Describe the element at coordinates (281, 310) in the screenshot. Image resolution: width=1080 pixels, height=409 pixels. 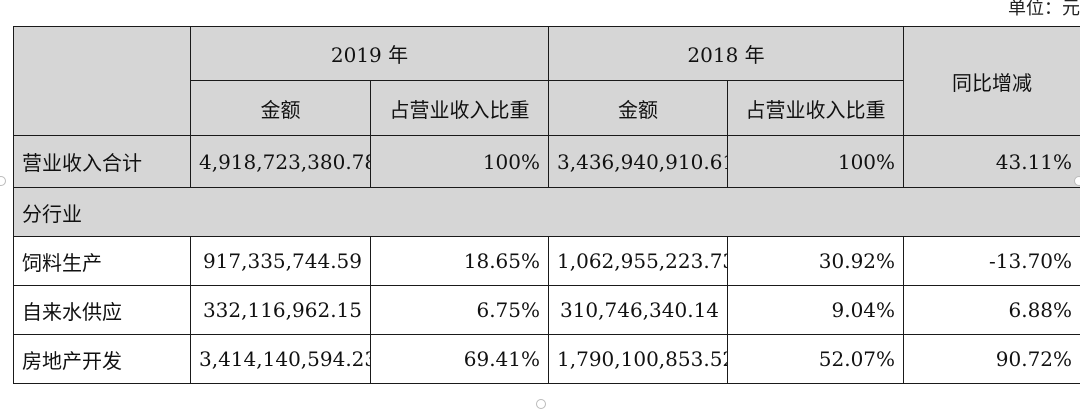
I see `cell-amount-2019: 332,116,962.15` at that location.